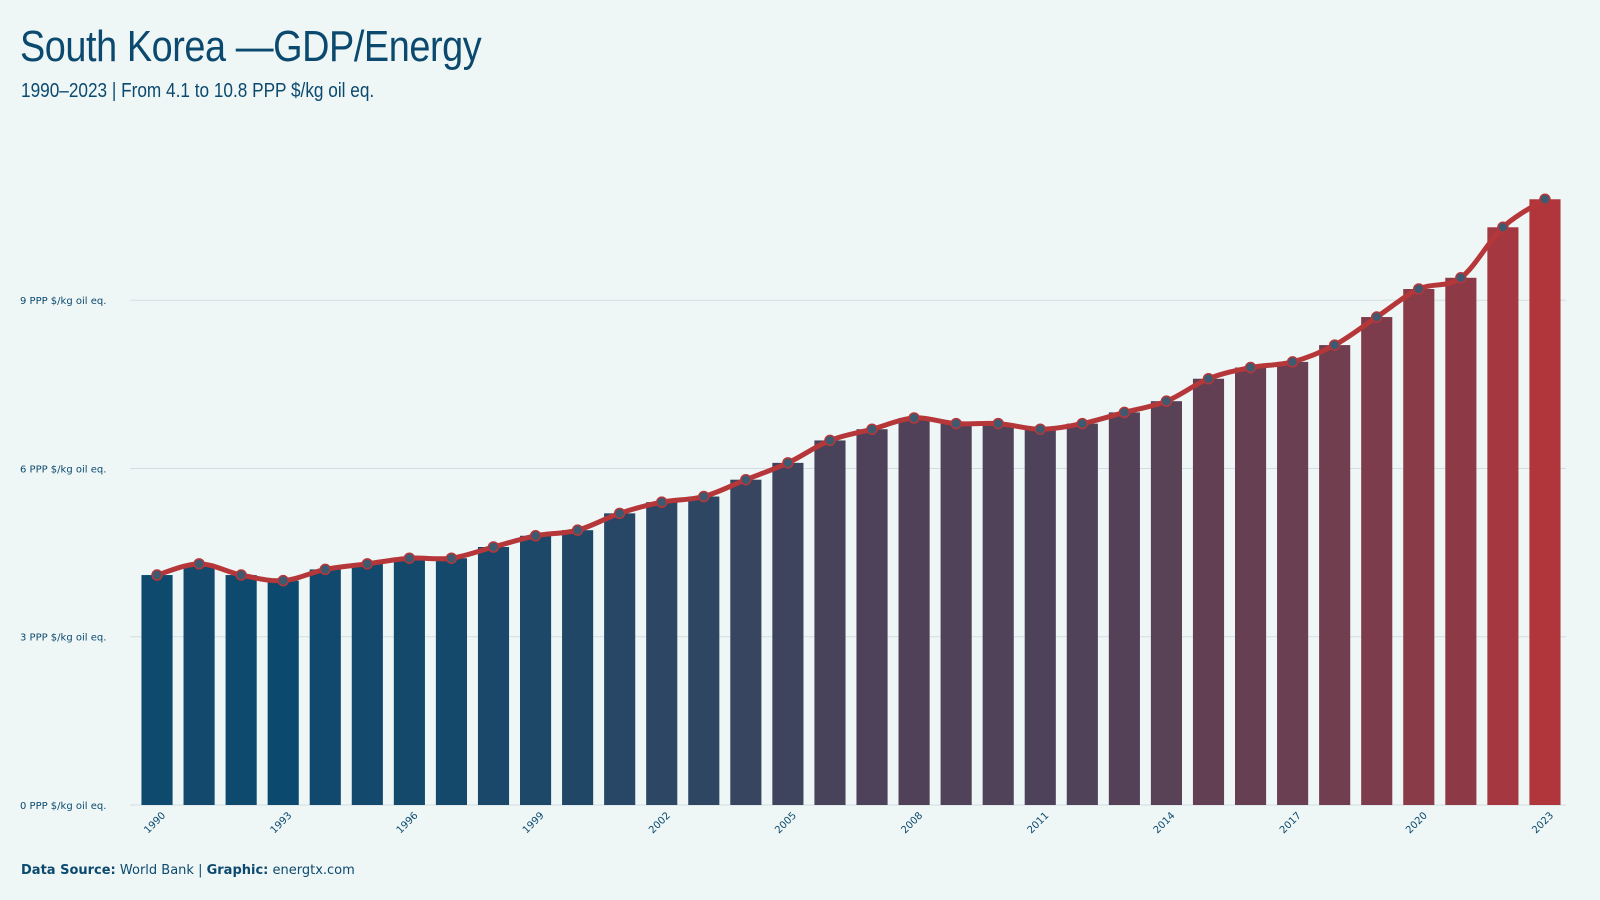 The width and height of the screenshot is (1600, 900). I want to click on y-tick-label: 6 PPP $/kg oil eq., so click(63, 469).